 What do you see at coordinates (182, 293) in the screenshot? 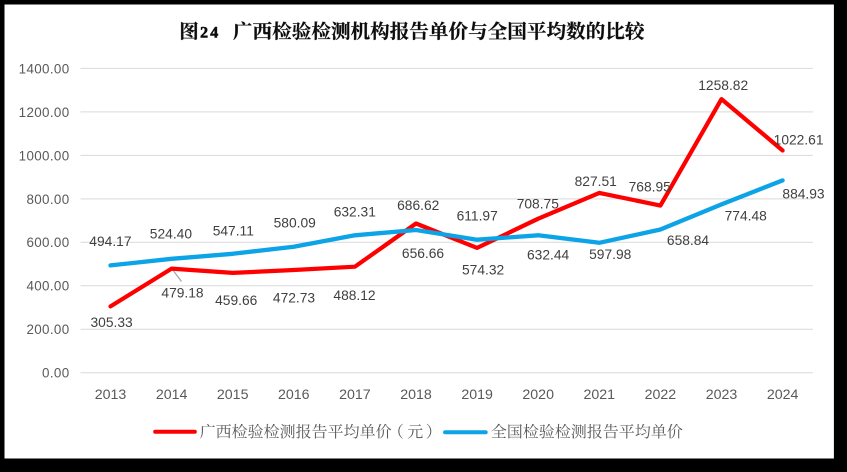
I see `svg-text: 479.18` at bounding box center [182, 293].